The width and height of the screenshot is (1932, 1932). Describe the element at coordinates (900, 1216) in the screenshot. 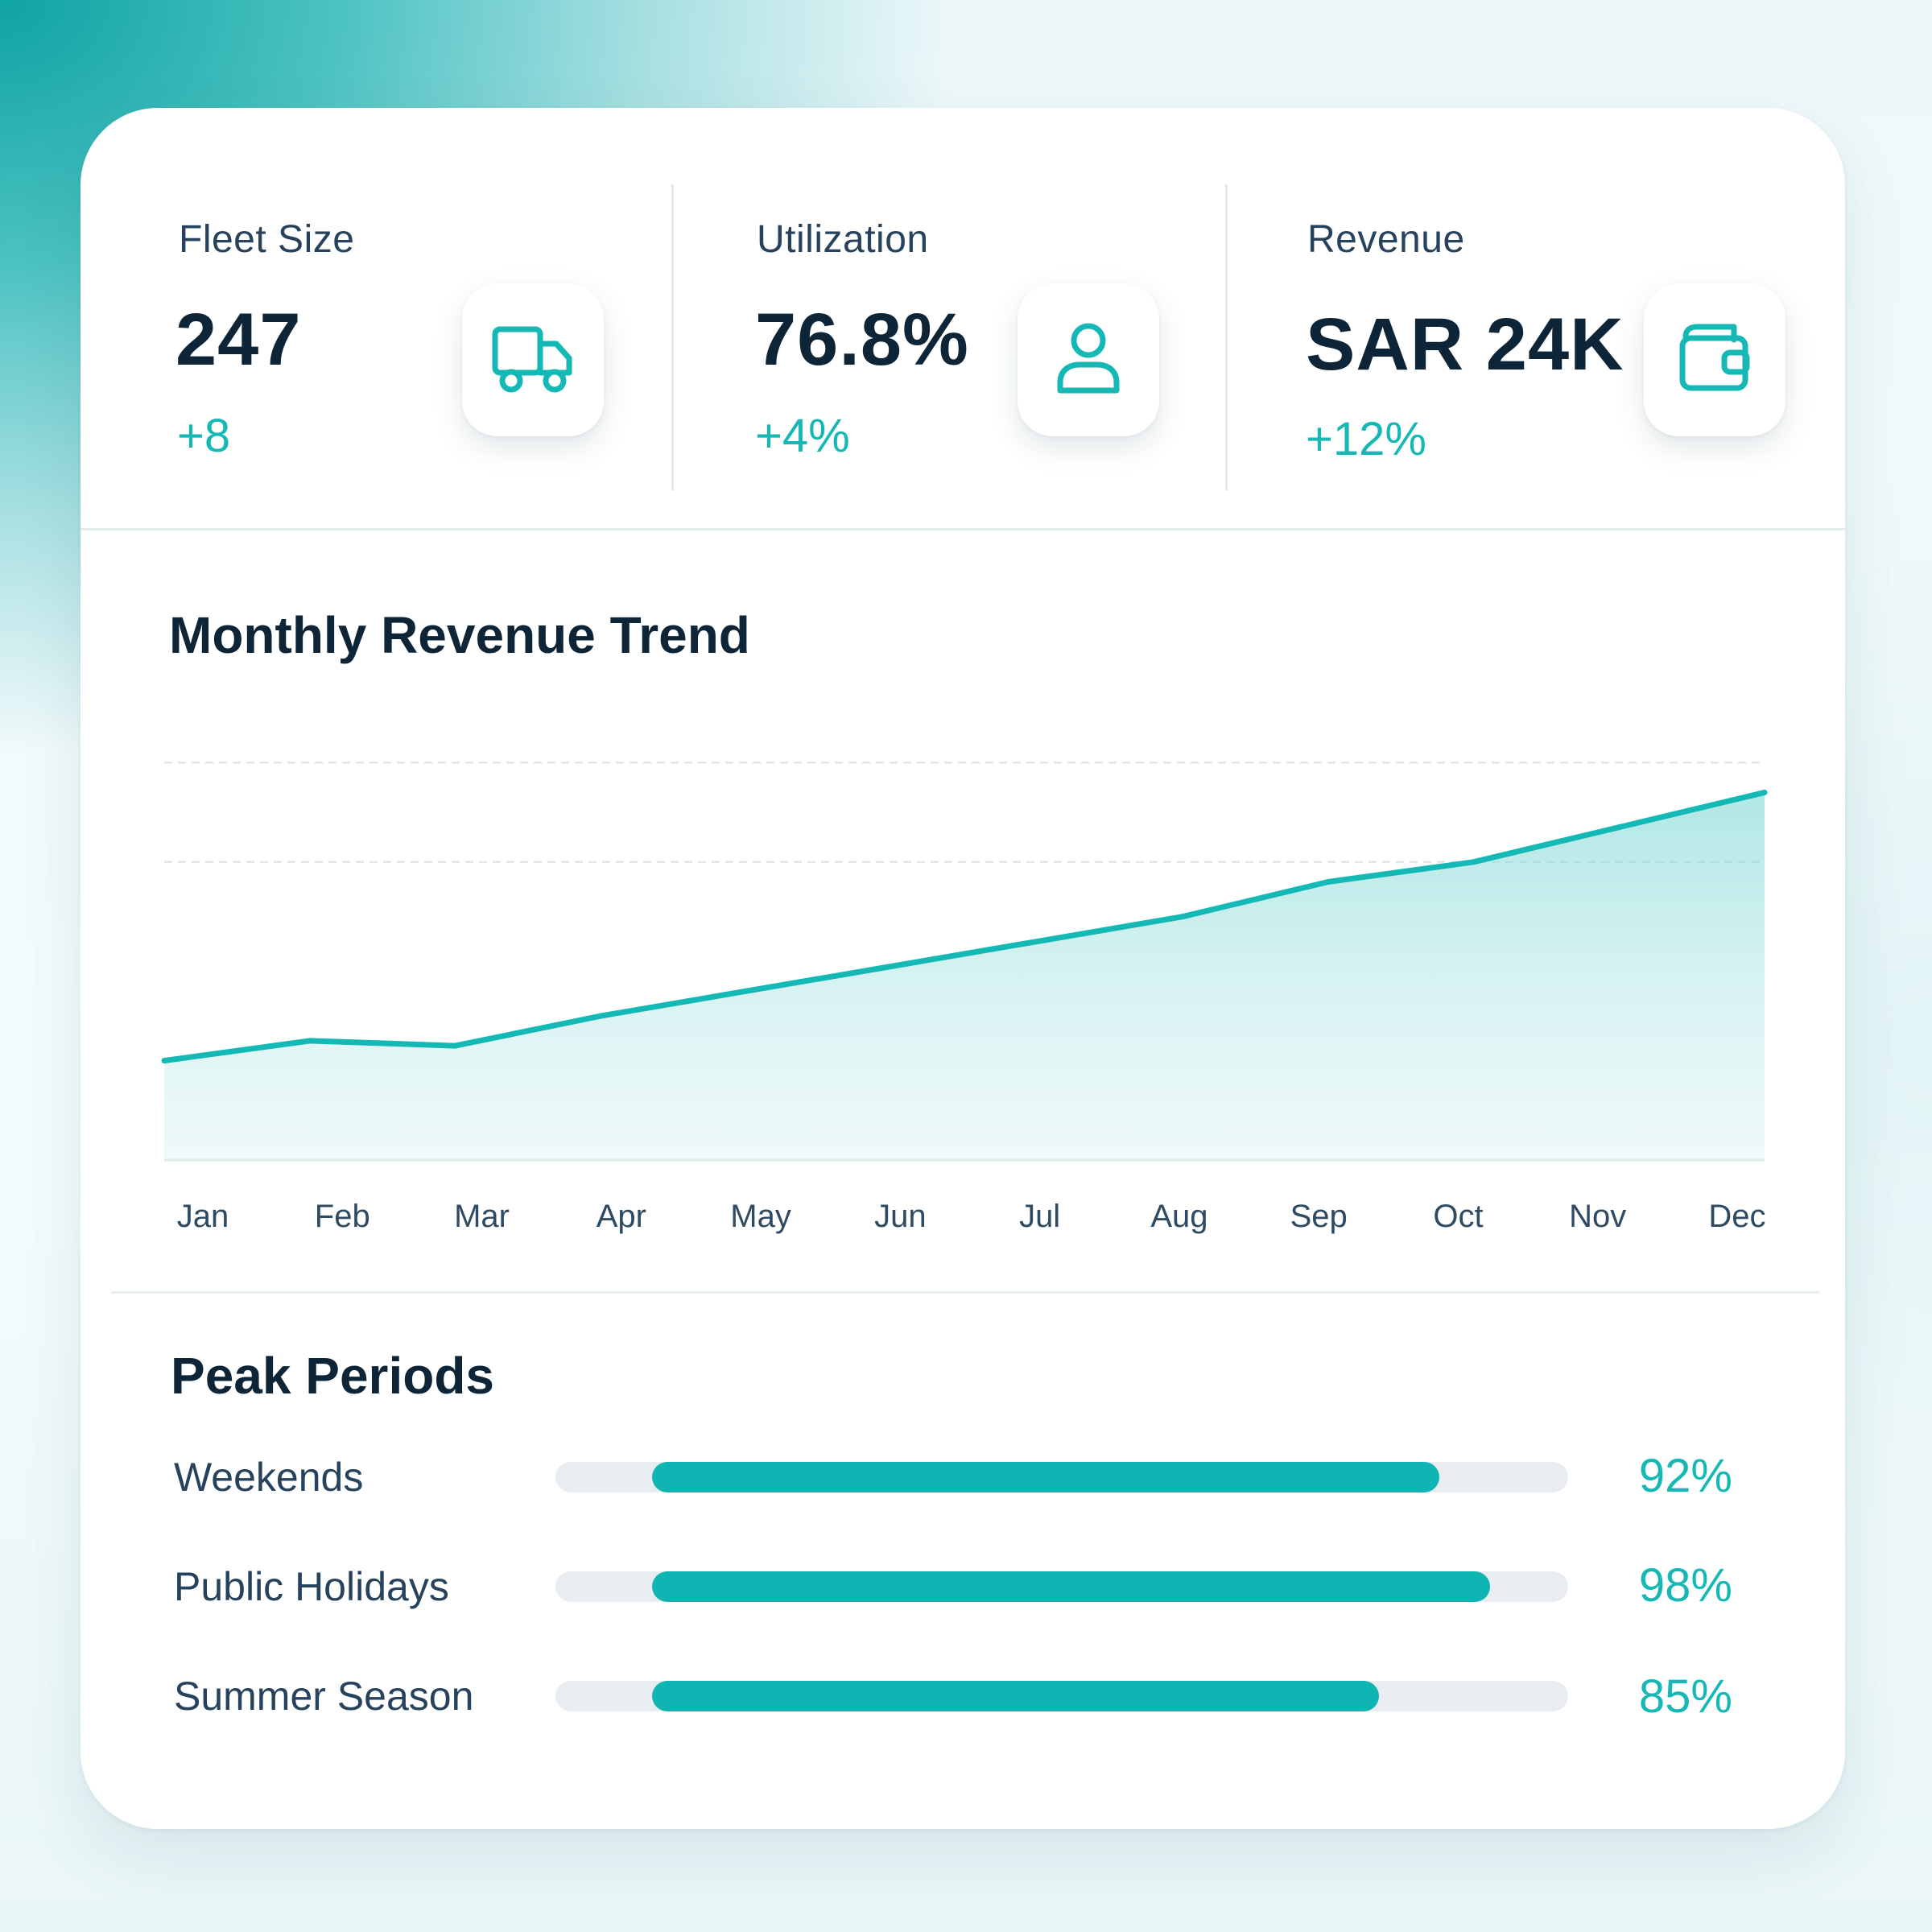

I see `x-tick-label-jun: Jun` at that location.